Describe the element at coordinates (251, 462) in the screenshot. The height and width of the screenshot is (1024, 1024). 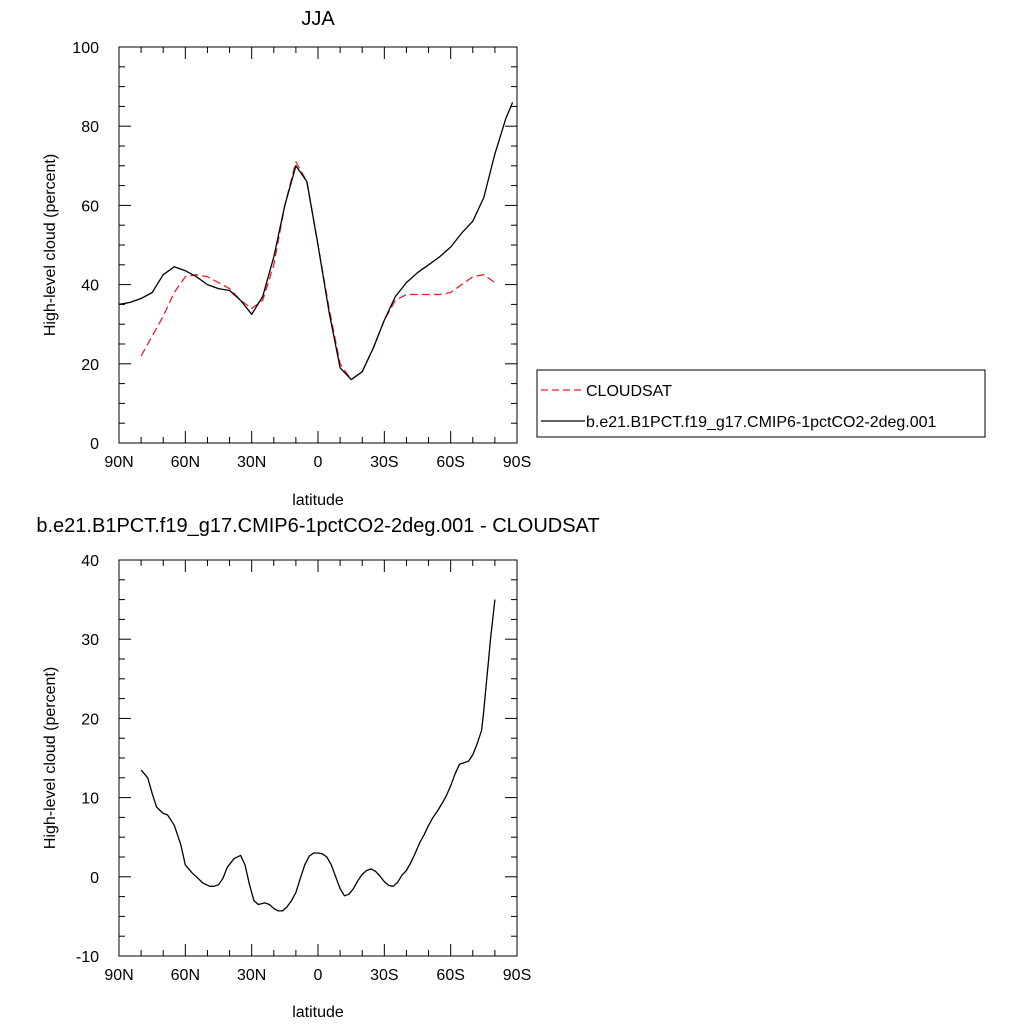
I see `top-x-tick-label: 30N` at that location.